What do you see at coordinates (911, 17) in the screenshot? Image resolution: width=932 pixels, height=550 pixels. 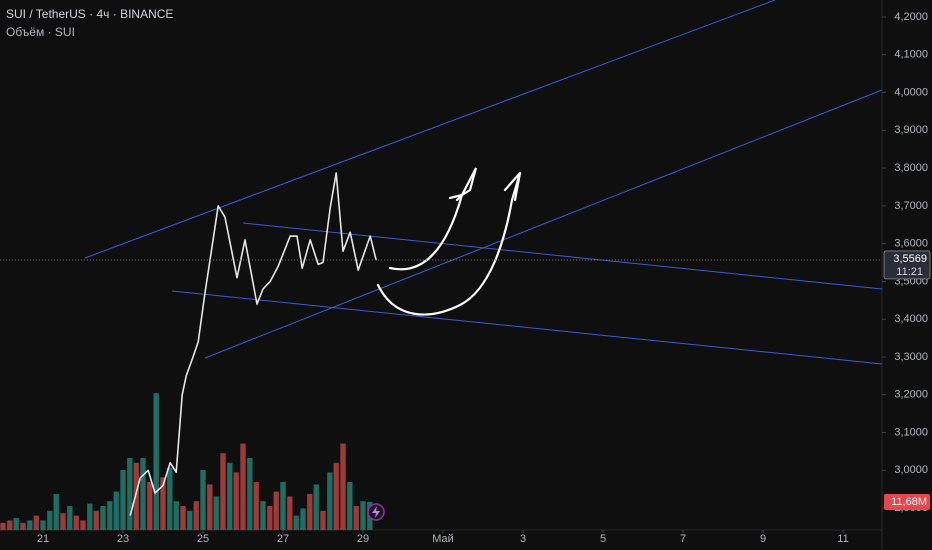 I see `y-tick-label: 4,2000` at bounding box center [911, 17].